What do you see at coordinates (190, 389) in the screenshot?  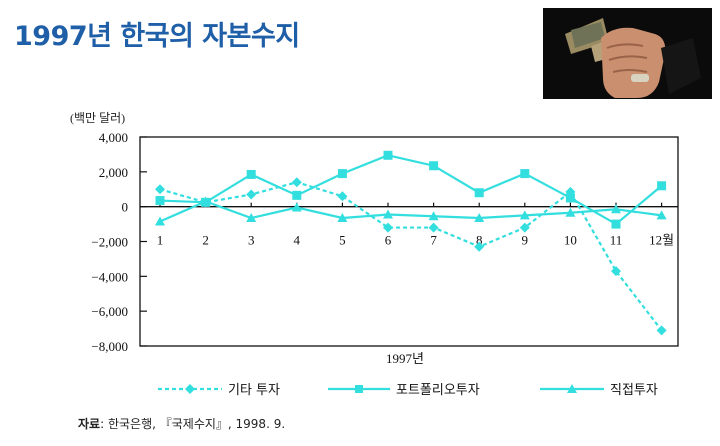 I see `legend-diamond-marker` at bounding box center [190, 389].